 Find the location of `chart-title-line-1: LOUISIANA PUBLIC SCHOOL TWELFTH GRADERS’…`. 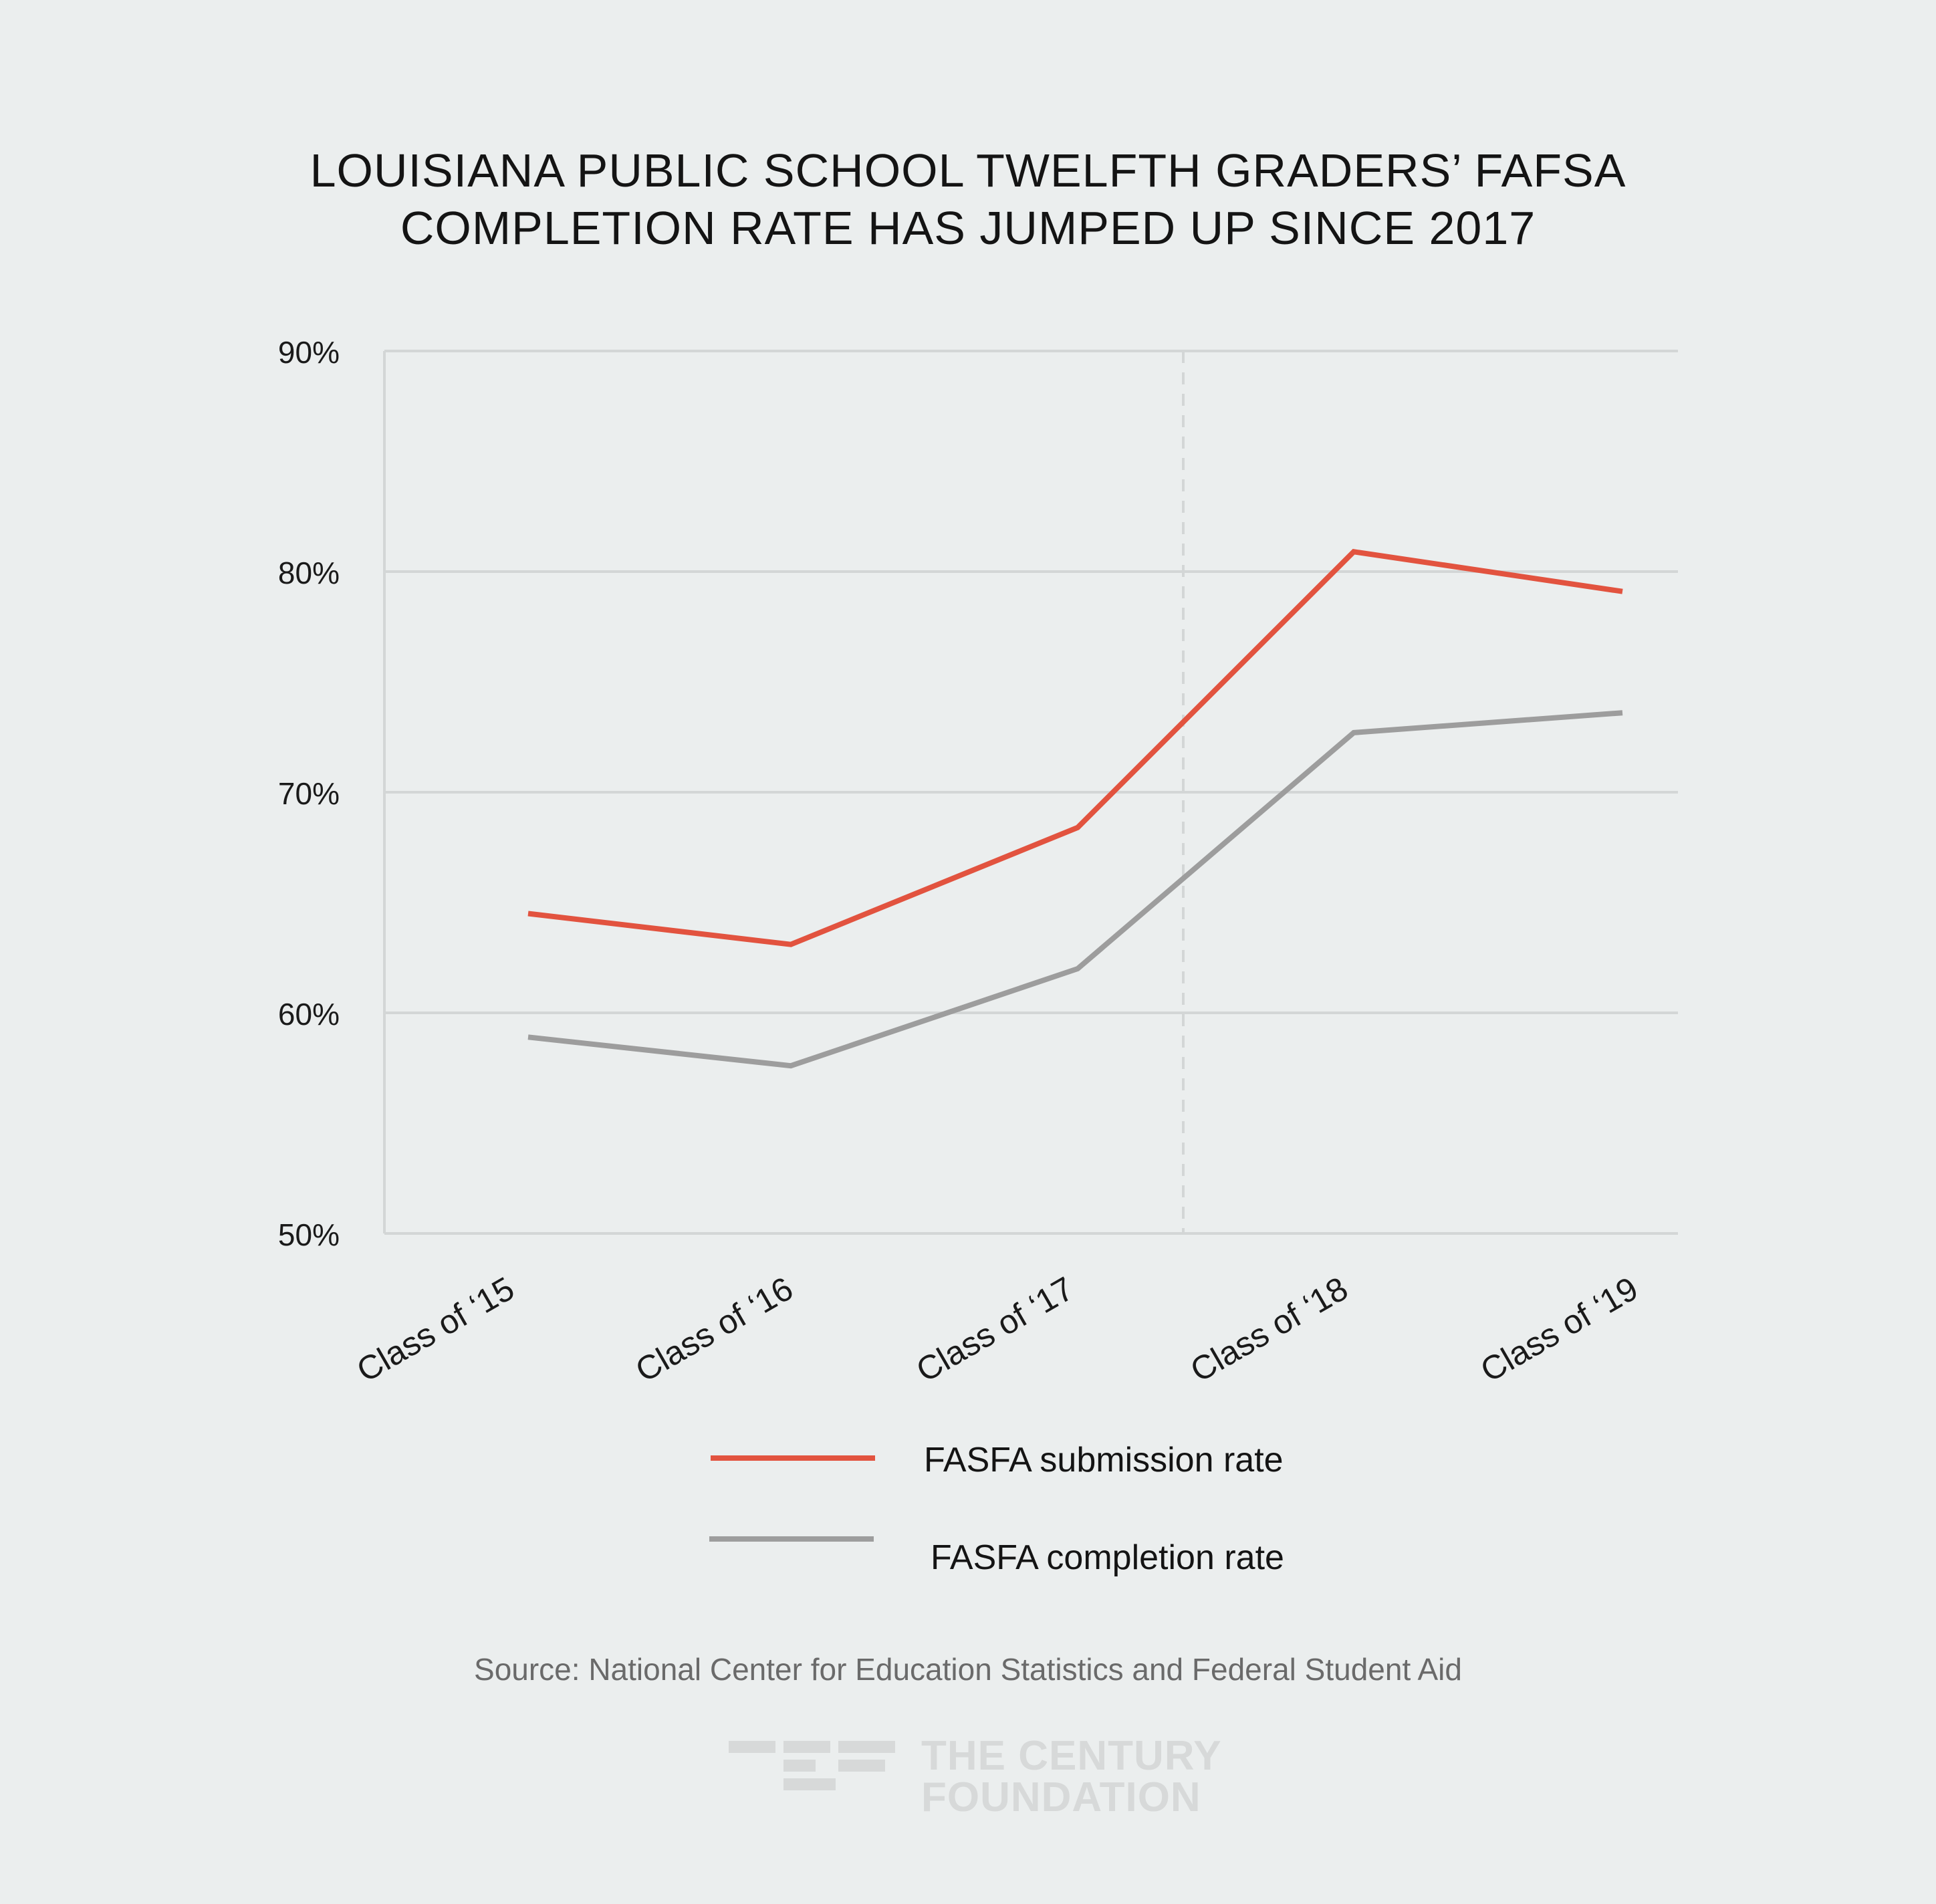

chart-title-line-1: LOUISIANA PUBLIC SCHOOL TWELFTH GRADERS’… is located at coordinates (968, 170).